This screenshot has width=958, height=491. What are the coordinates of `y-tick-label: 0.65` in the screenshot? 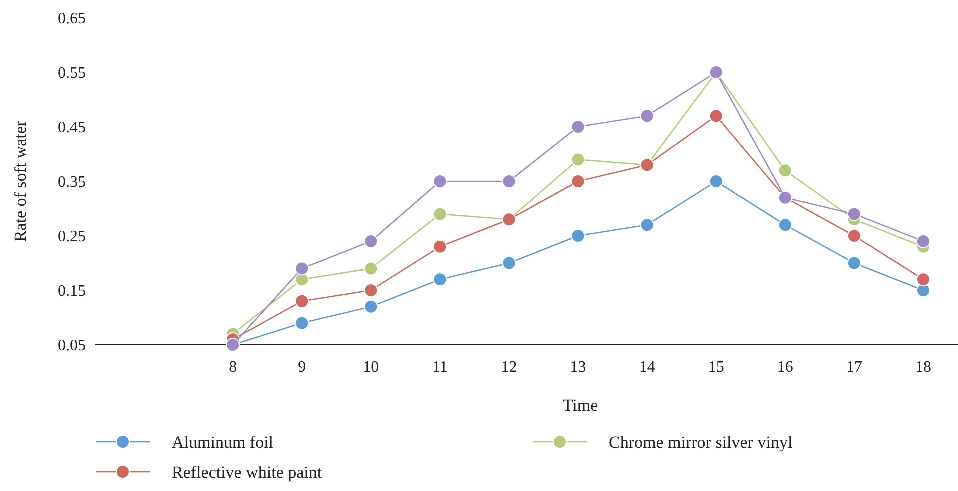 It's located at (72, 19).